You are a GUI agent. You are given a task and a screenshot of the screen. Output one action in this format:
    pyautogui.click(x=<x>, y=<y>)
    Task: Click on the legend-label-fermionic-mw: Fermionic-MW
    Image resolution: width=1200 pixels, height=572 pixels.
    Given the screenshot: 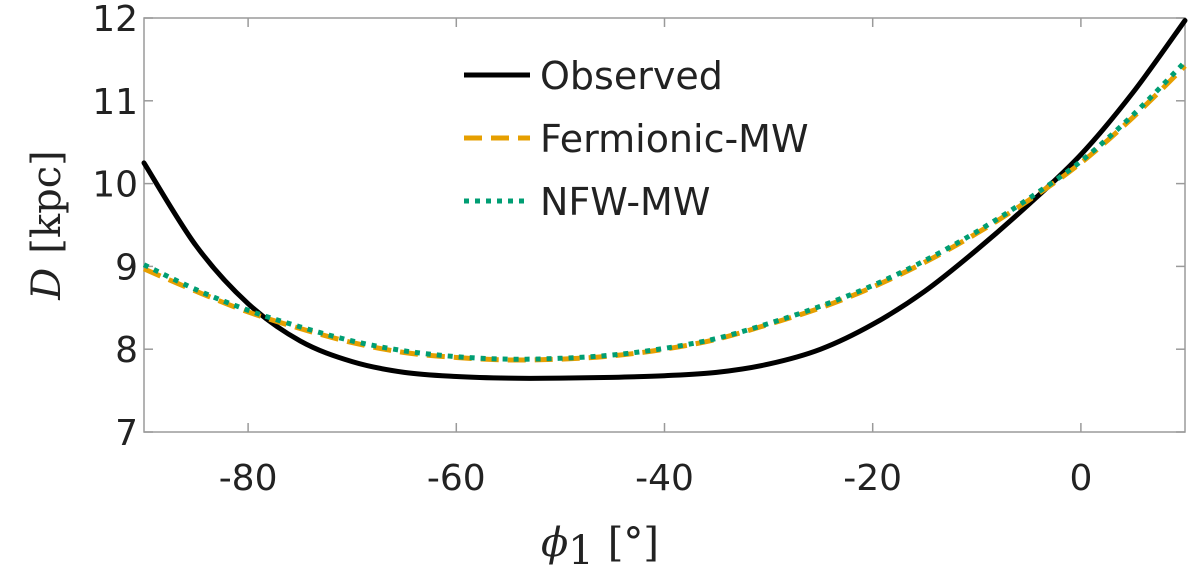 What is the action you would take?
    pyautogui.click(x=674, y=139)
    